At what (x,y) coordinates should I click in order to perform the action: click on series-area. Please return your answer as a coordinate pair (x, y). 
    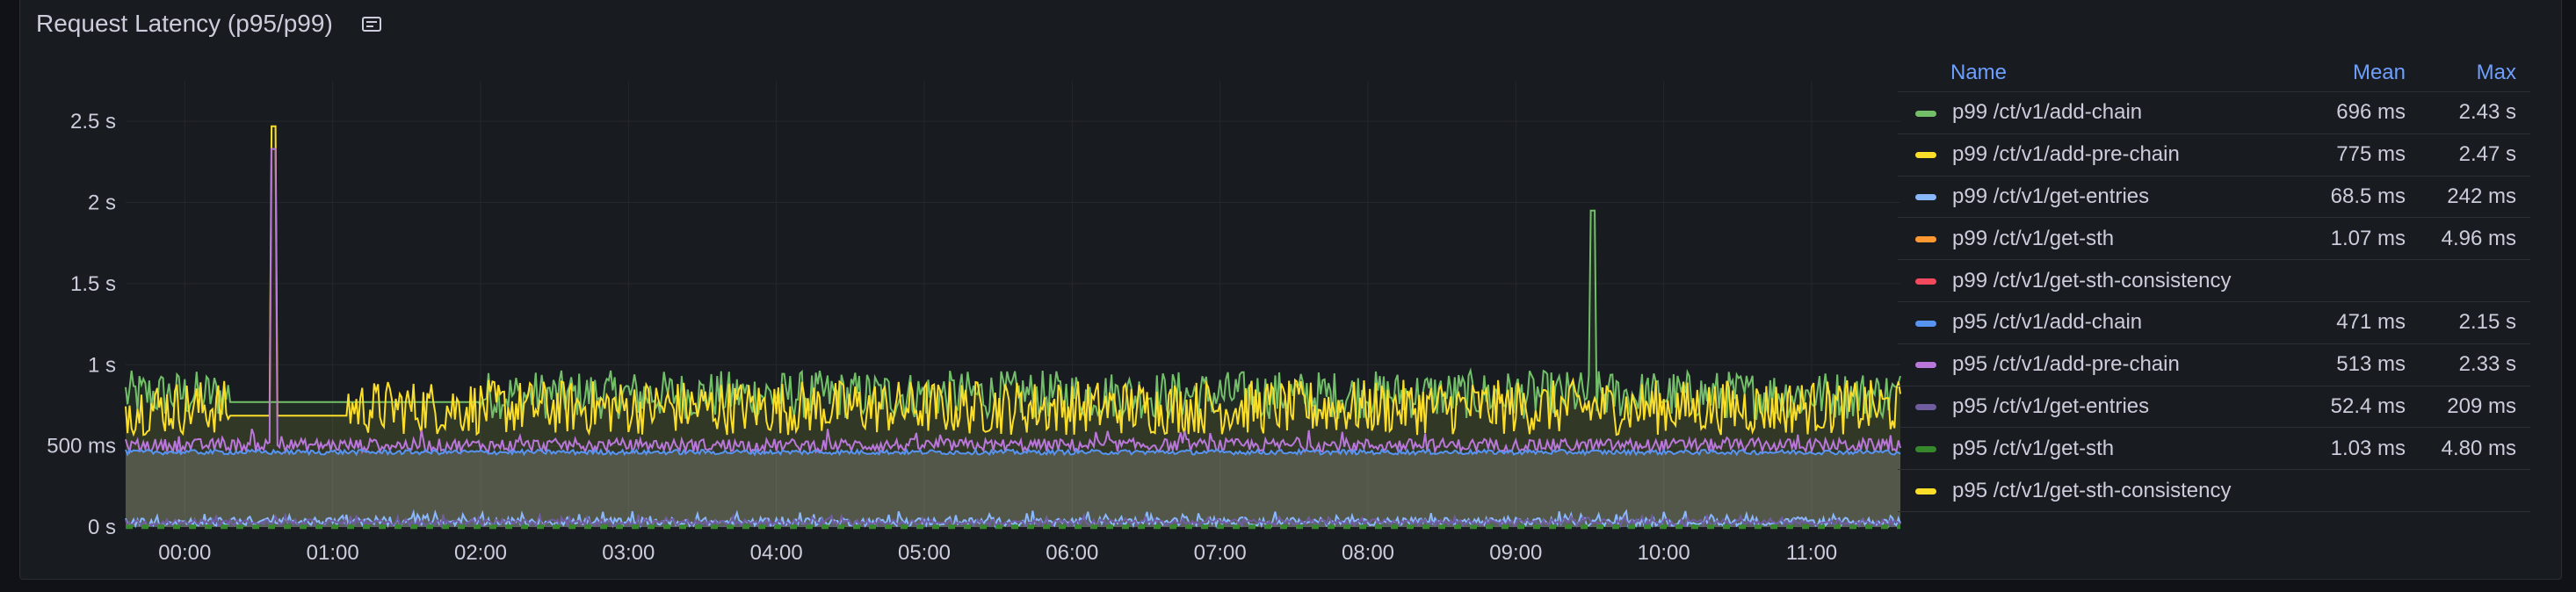
    Looking at the image, I should click on (1013, 488).